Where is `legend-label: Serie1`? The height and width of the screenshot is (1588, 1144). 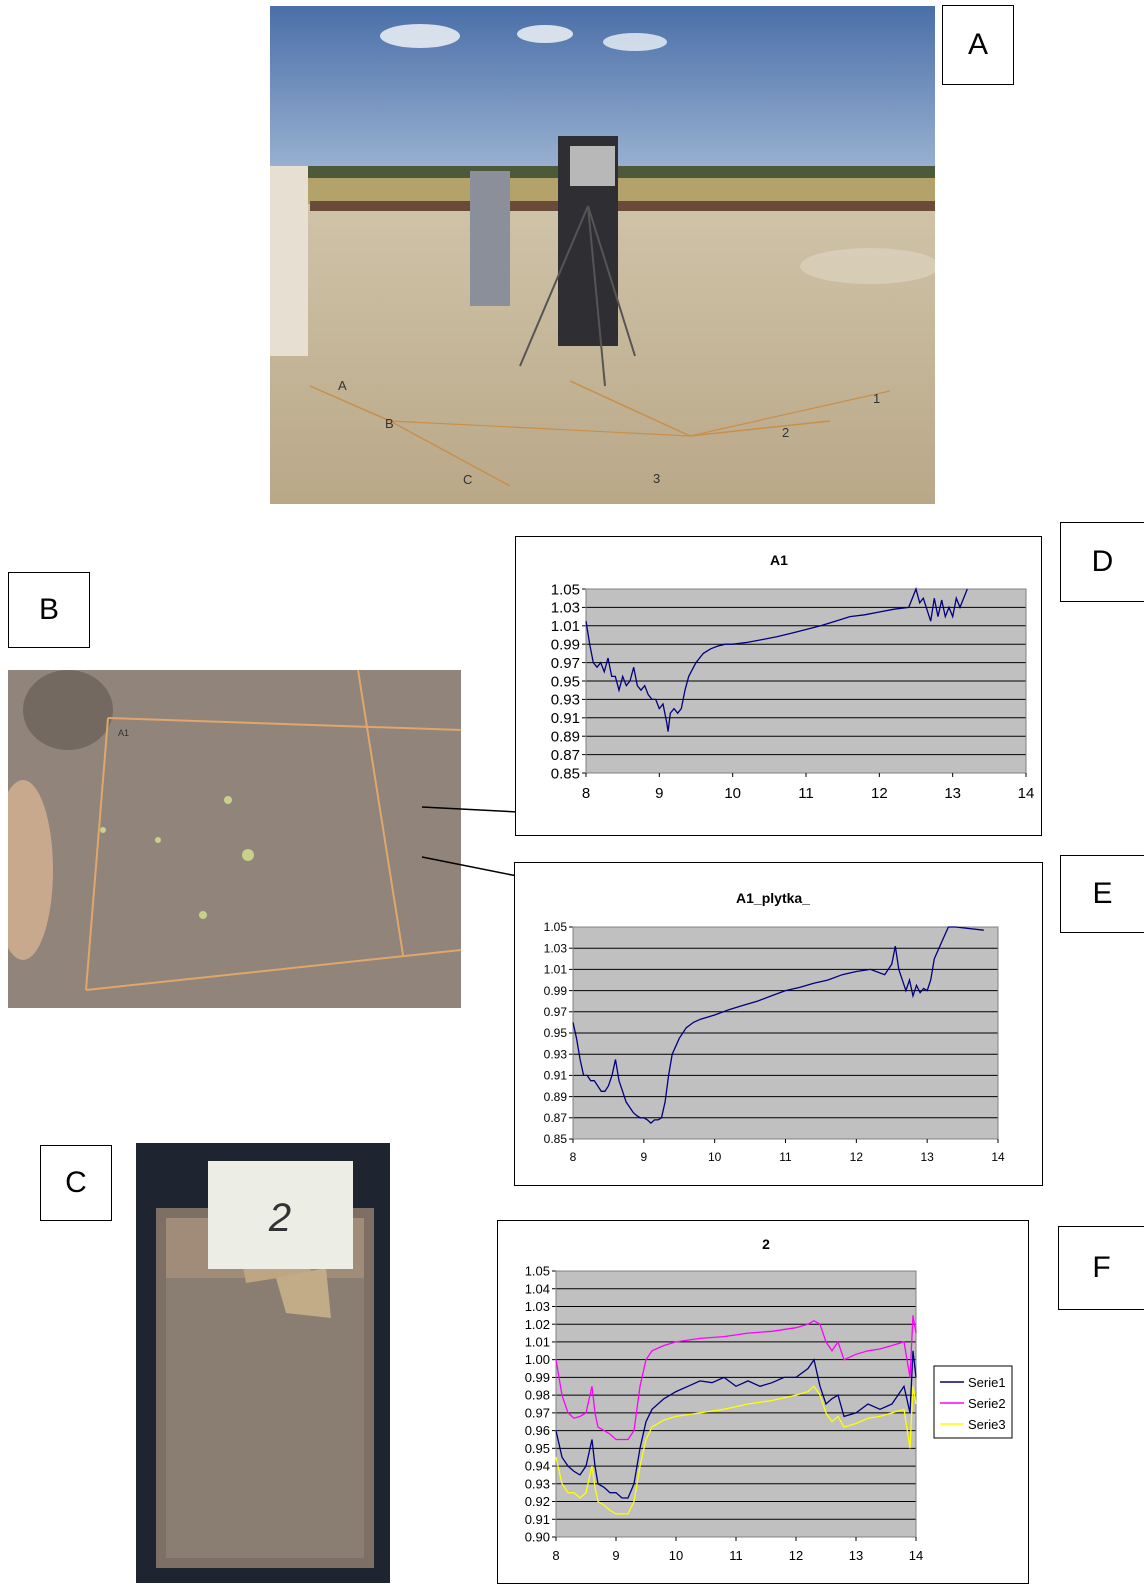
legend-label: Serie1 is located at coordinates (987, 1382).